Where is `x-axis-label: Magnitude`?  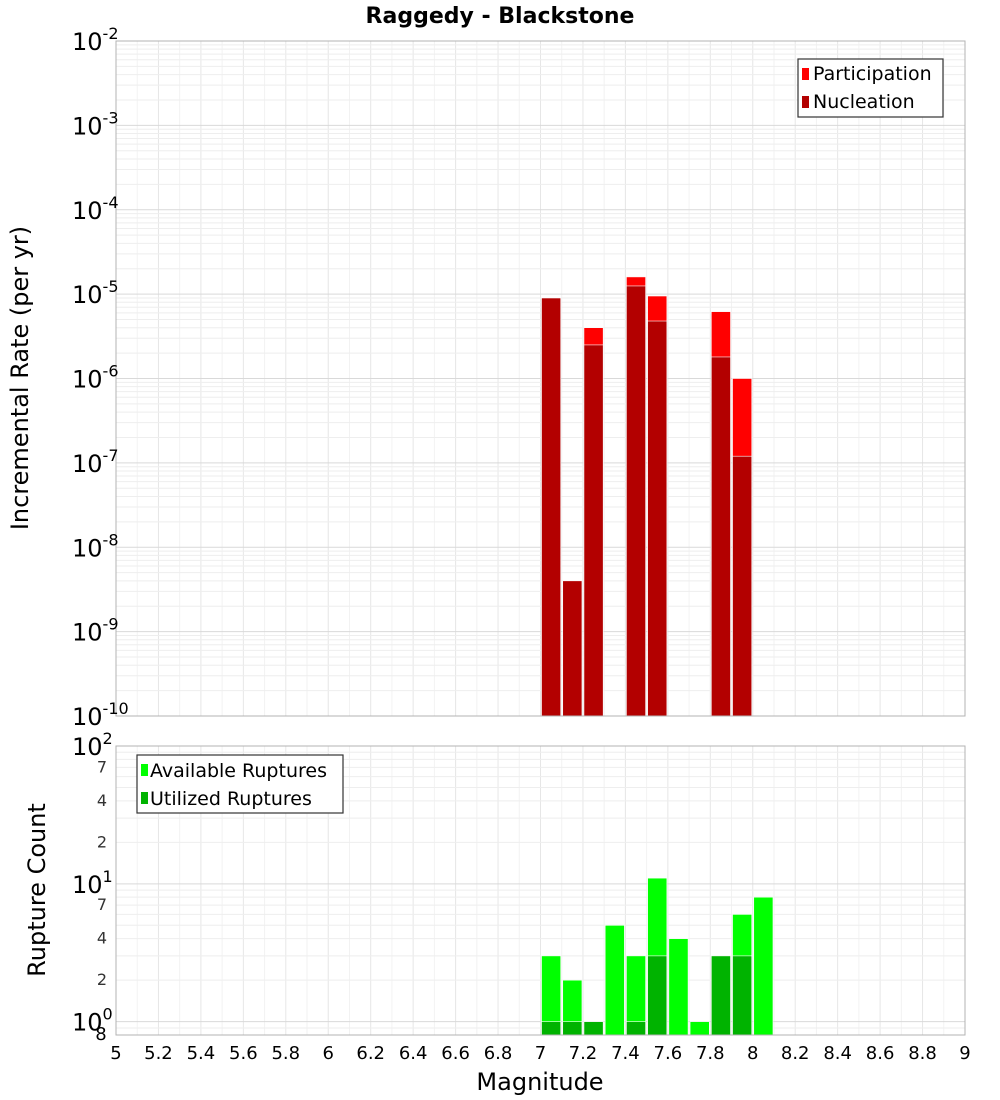
x-axis-label: Magnitude is located at coordinates (539, 1082).